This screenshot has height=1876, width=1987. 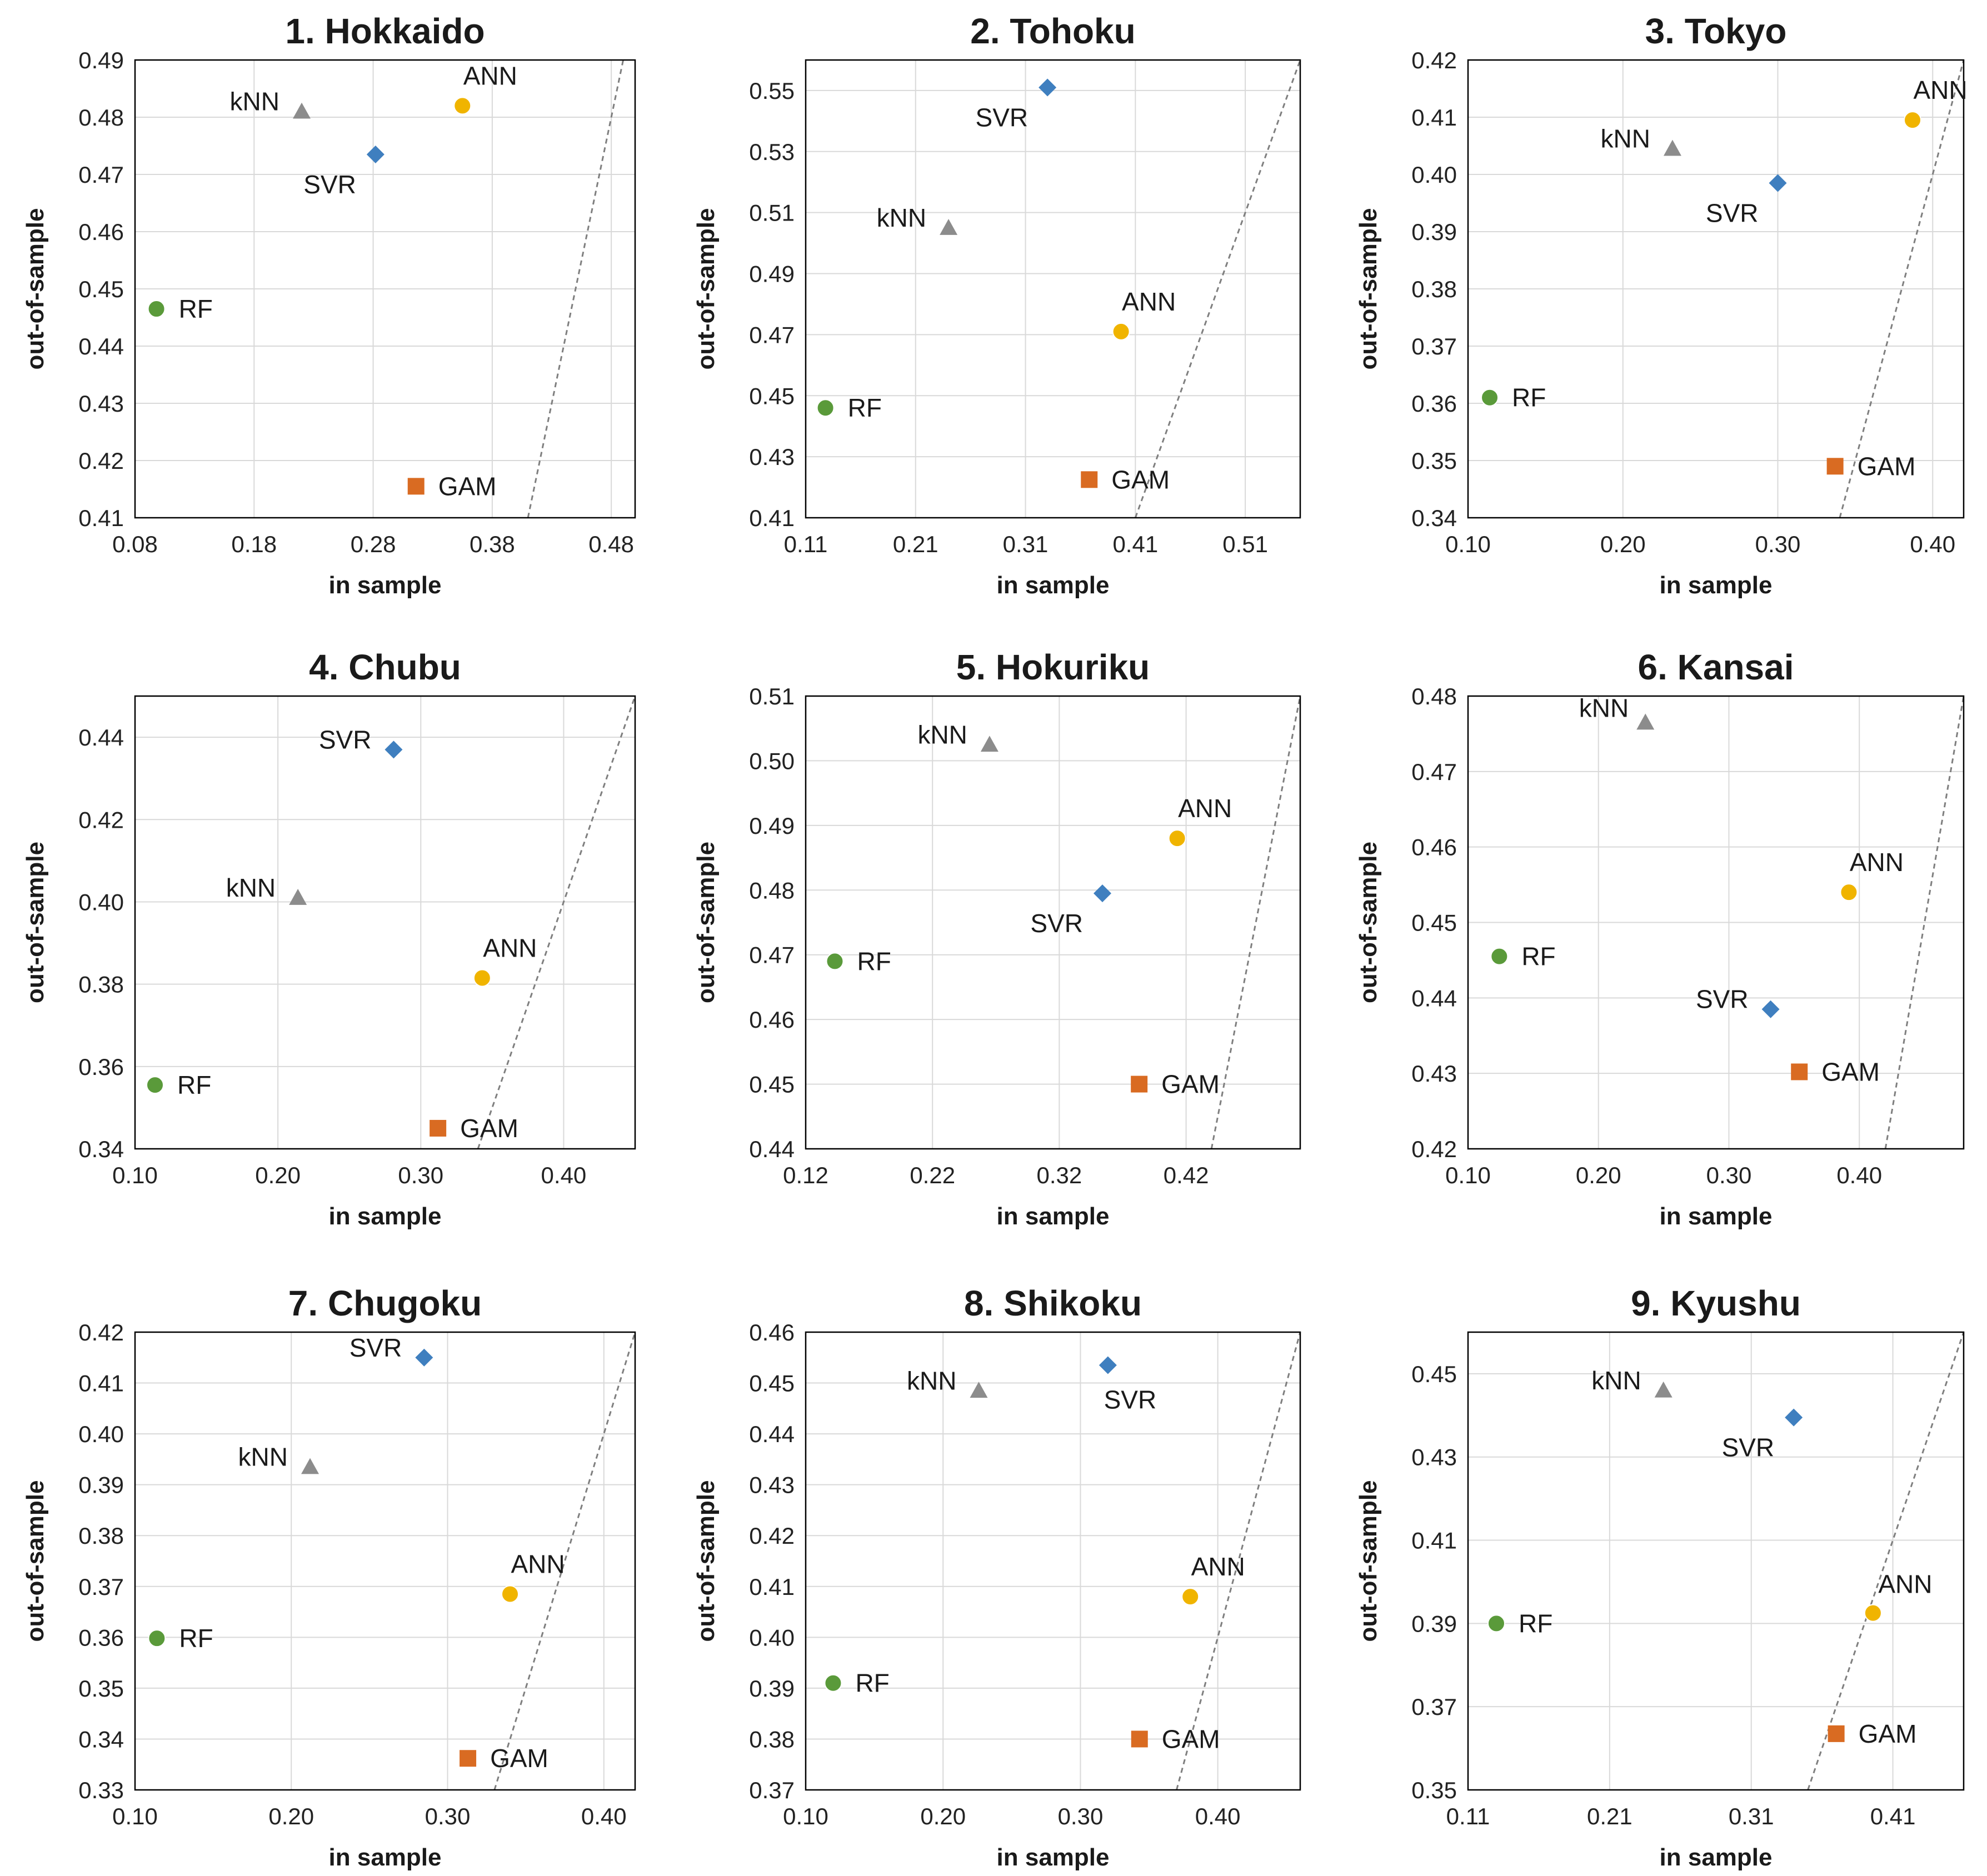 I want to click on panel-title: 5. Hokuriku, so click(x=1053, y=667).